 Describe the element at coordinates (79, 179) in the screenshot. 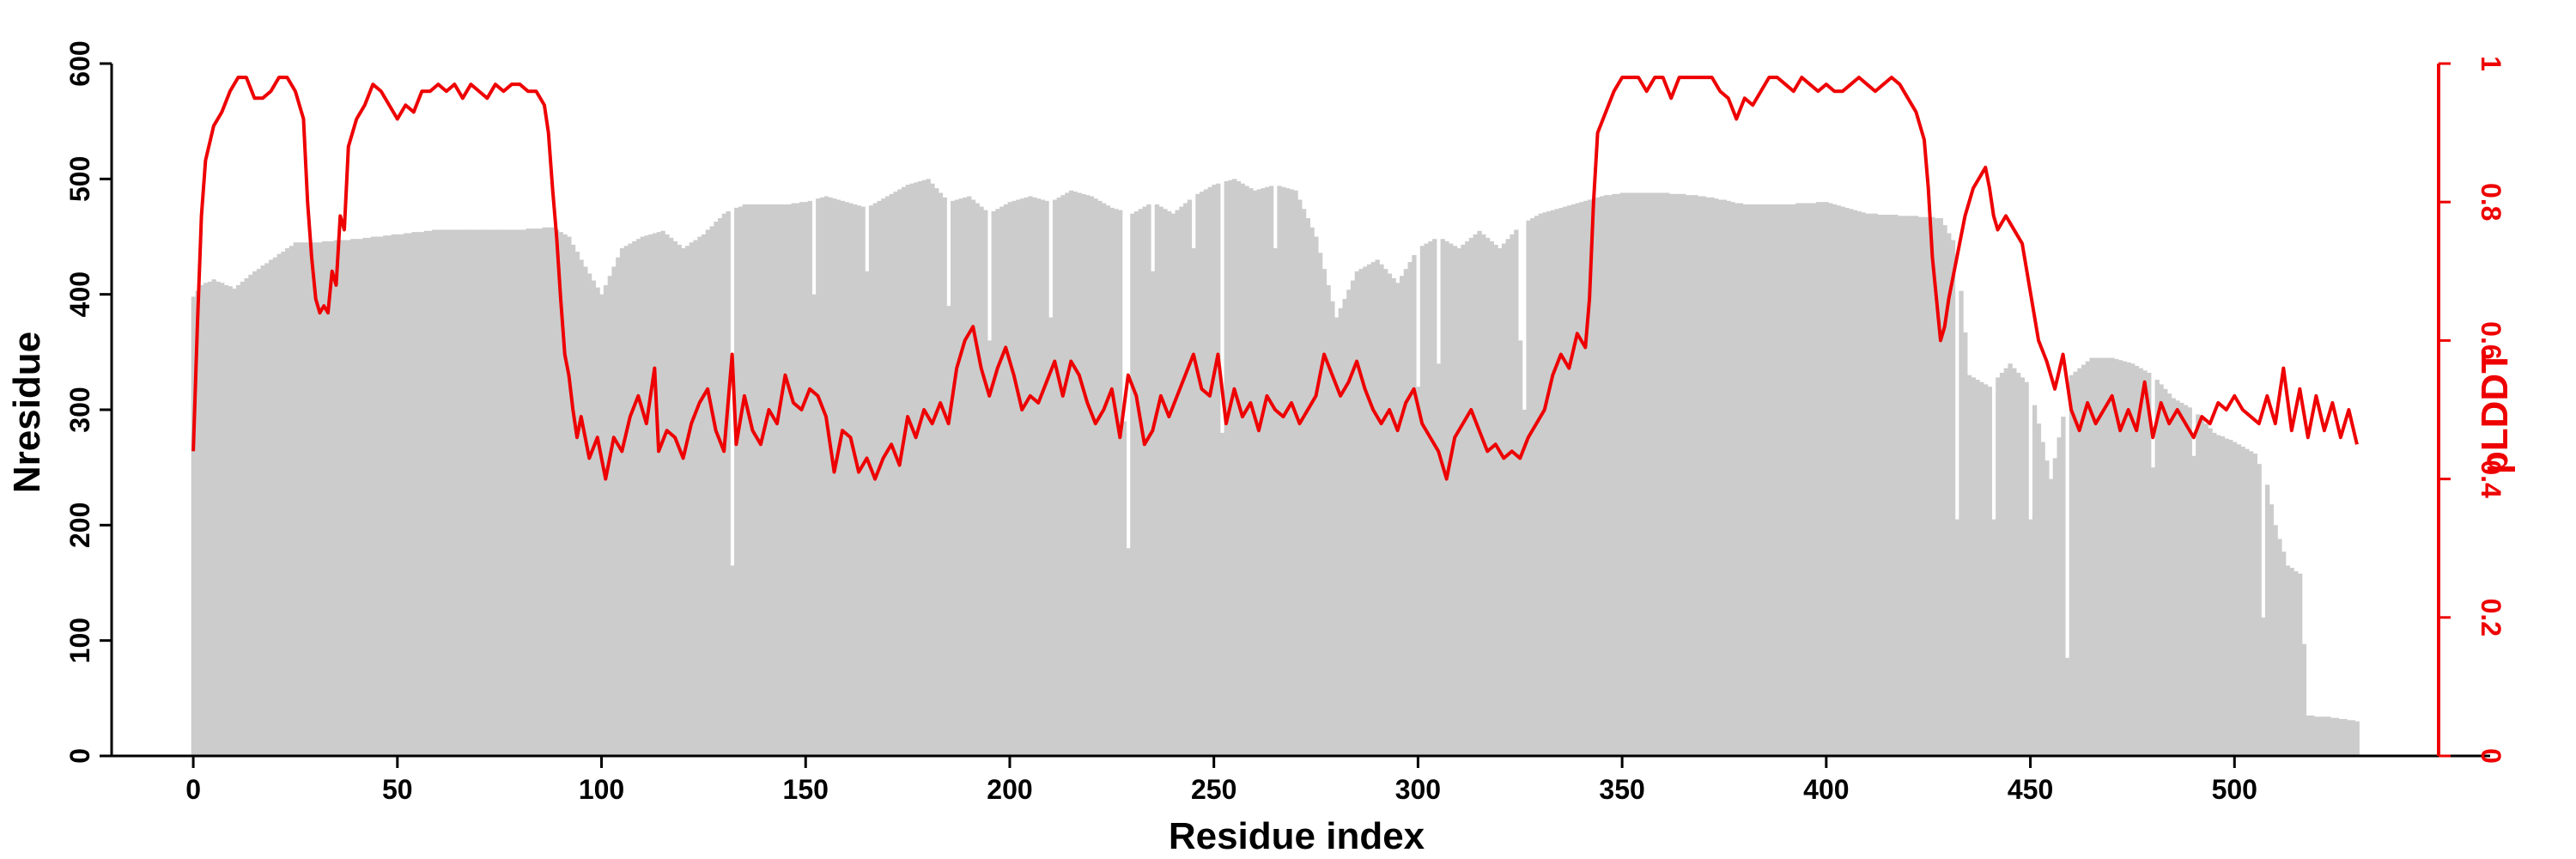

I see `y-left-tick-label: 500` at that location.